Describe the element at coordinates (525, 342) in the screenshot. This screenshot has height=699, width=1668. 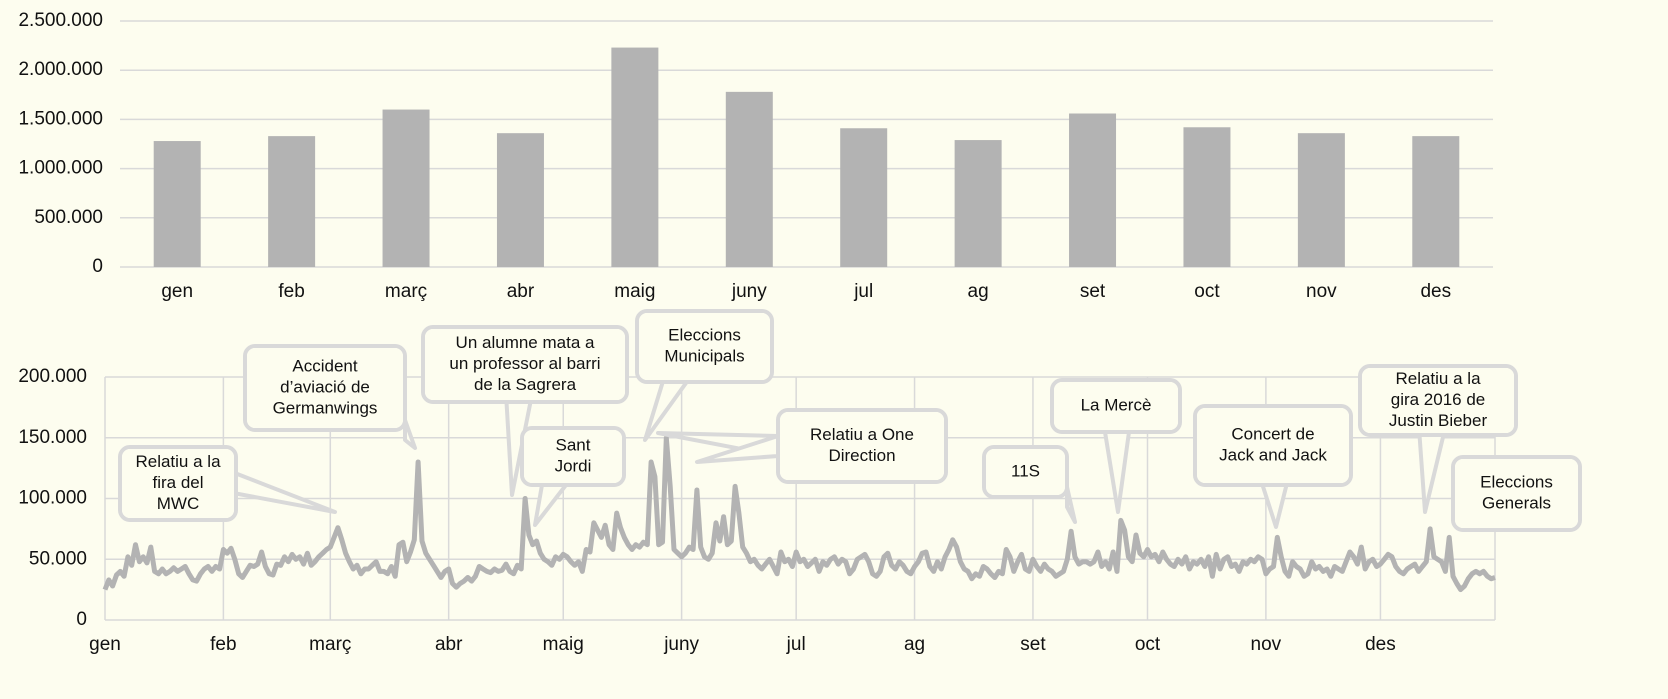
I see `callout-text: Un alumne mata a` at that location.